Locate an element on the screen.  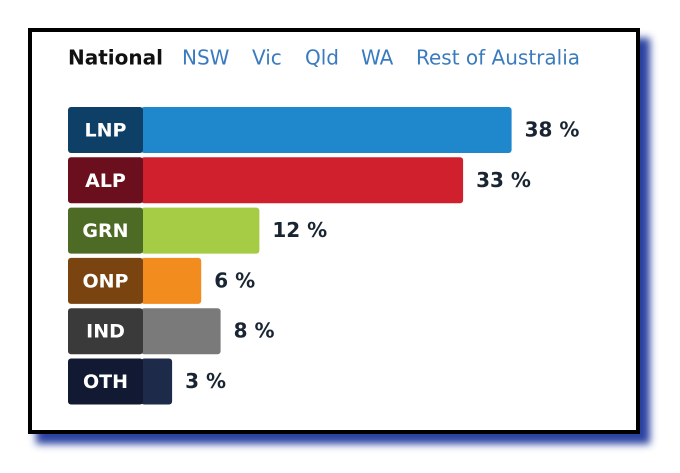
category-label: OTH is located at coordinates (105, 382).